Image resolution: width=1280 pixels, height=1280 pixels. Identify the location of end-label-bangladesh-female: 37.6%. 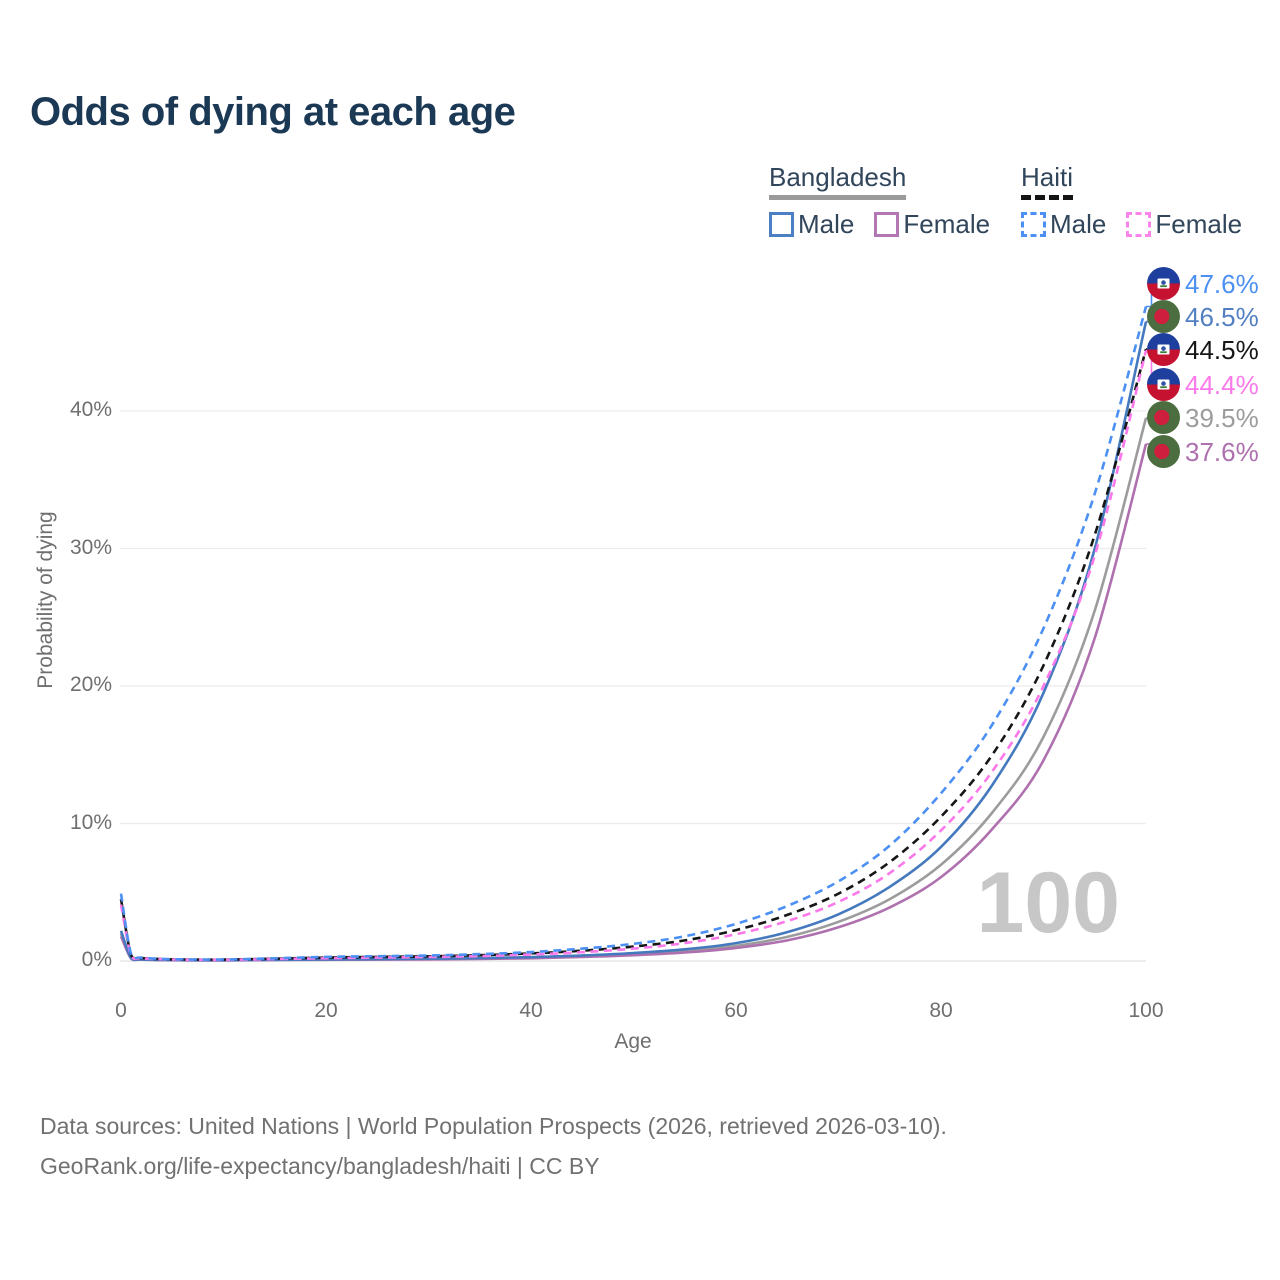
(1203, 451).